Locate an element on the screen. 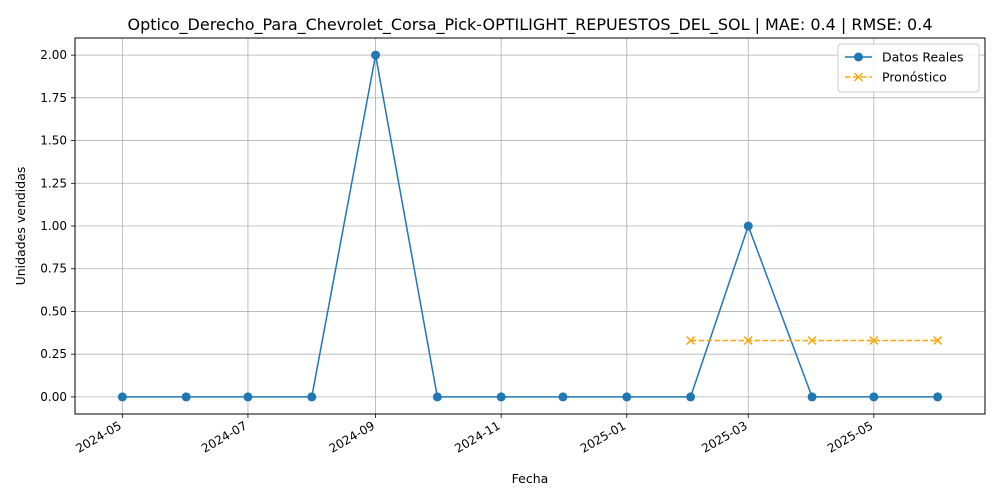 This screenshot has height=500, width=1000. legend: Datos Reales Pronóstico is located at coordinates (908, 68).